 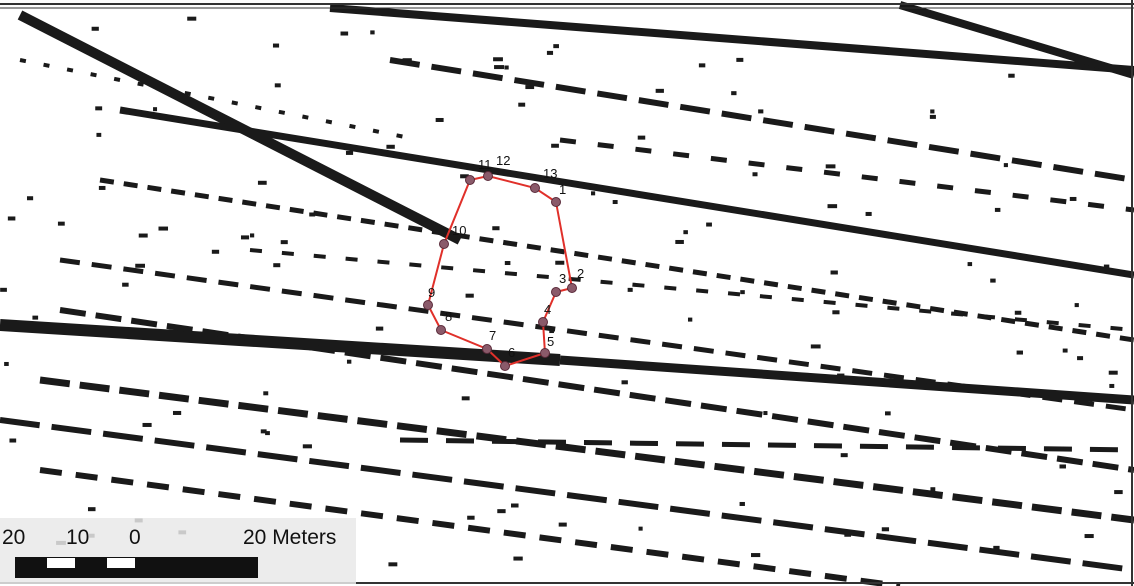 What do you see at coordinates (485, 164) in the screenshot?
I see `point-label: 11` at bounding box center [485, 164].